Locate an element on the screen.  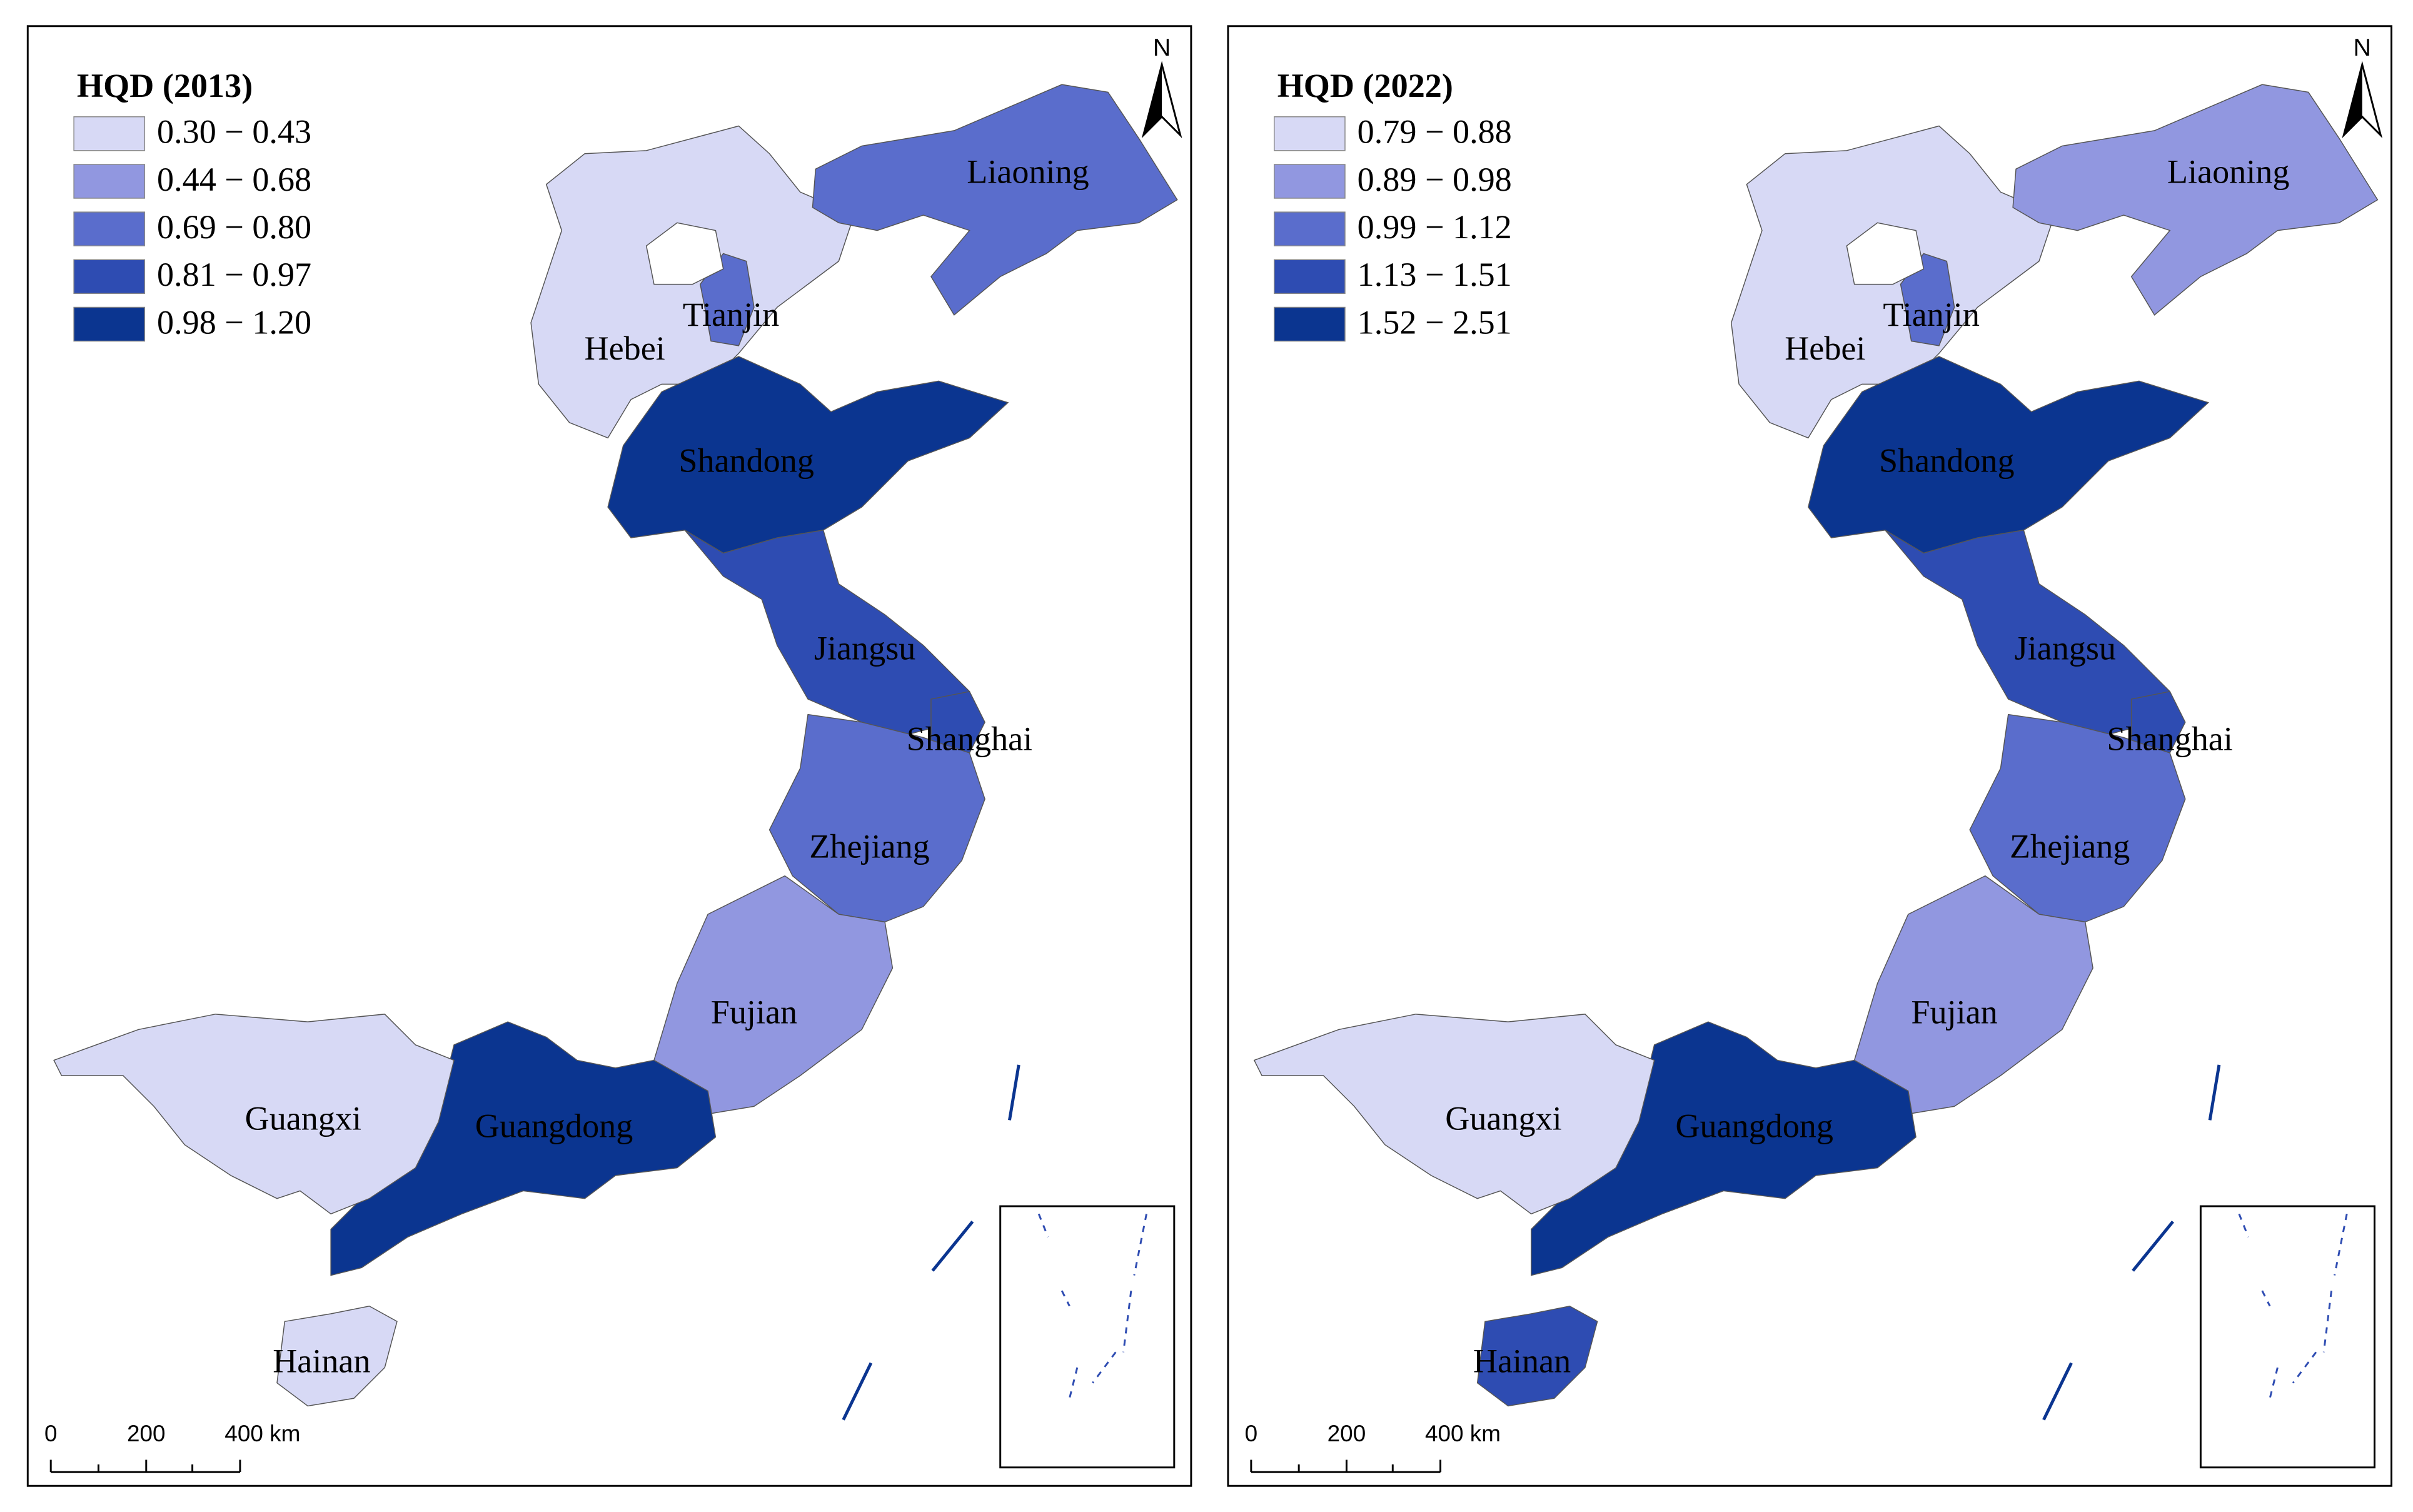
legend-label: 0.30 − 0.43 is located at coordinates (234, 132).